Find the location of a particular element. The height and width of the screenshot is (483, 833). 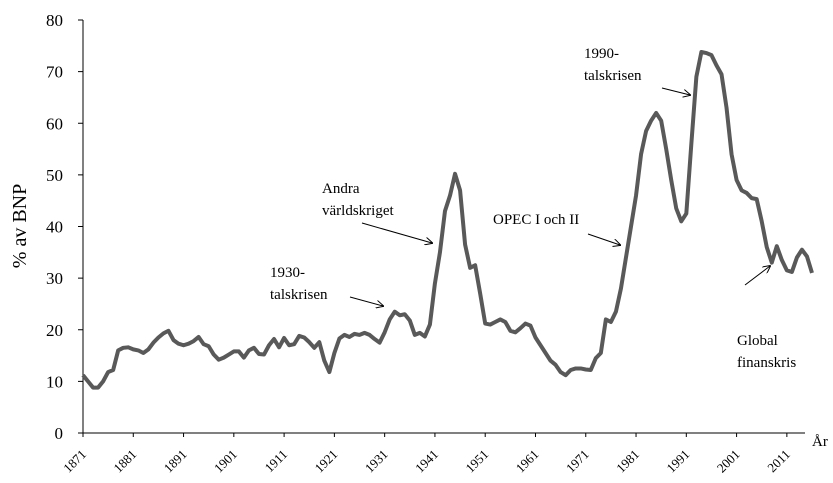

y-tick-label: 60 is located at coordinates (54, 123).